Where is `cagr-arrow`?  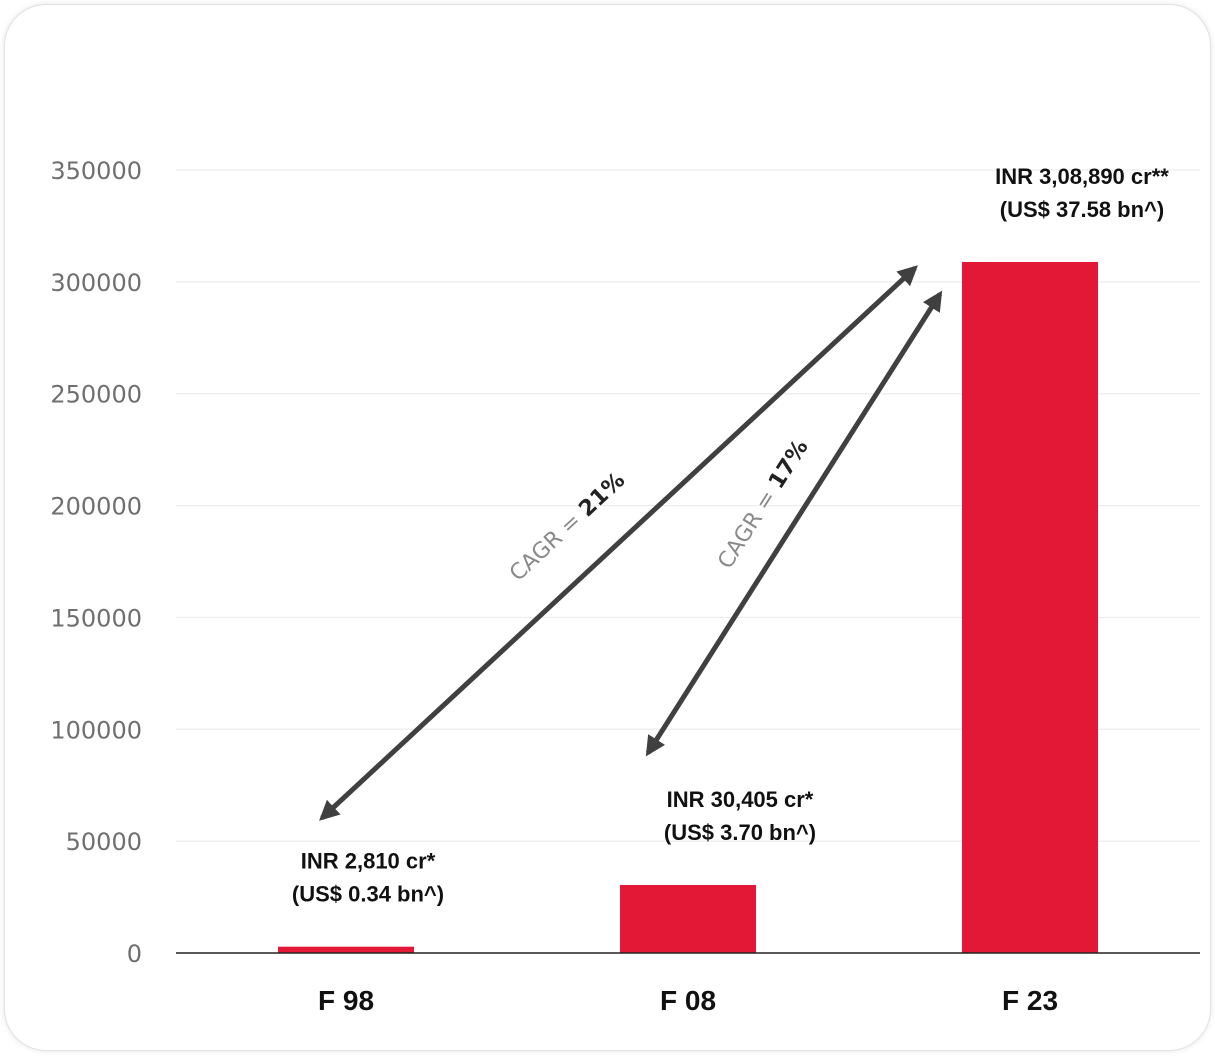
cagr-arrow is located at coordinates (794, 523).